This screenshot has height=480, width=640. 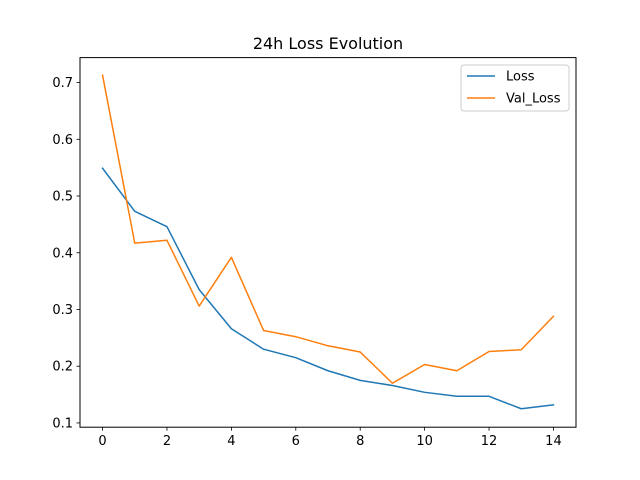 I want to click on y-tick-label: 0.7, so click(x=62, y=83).